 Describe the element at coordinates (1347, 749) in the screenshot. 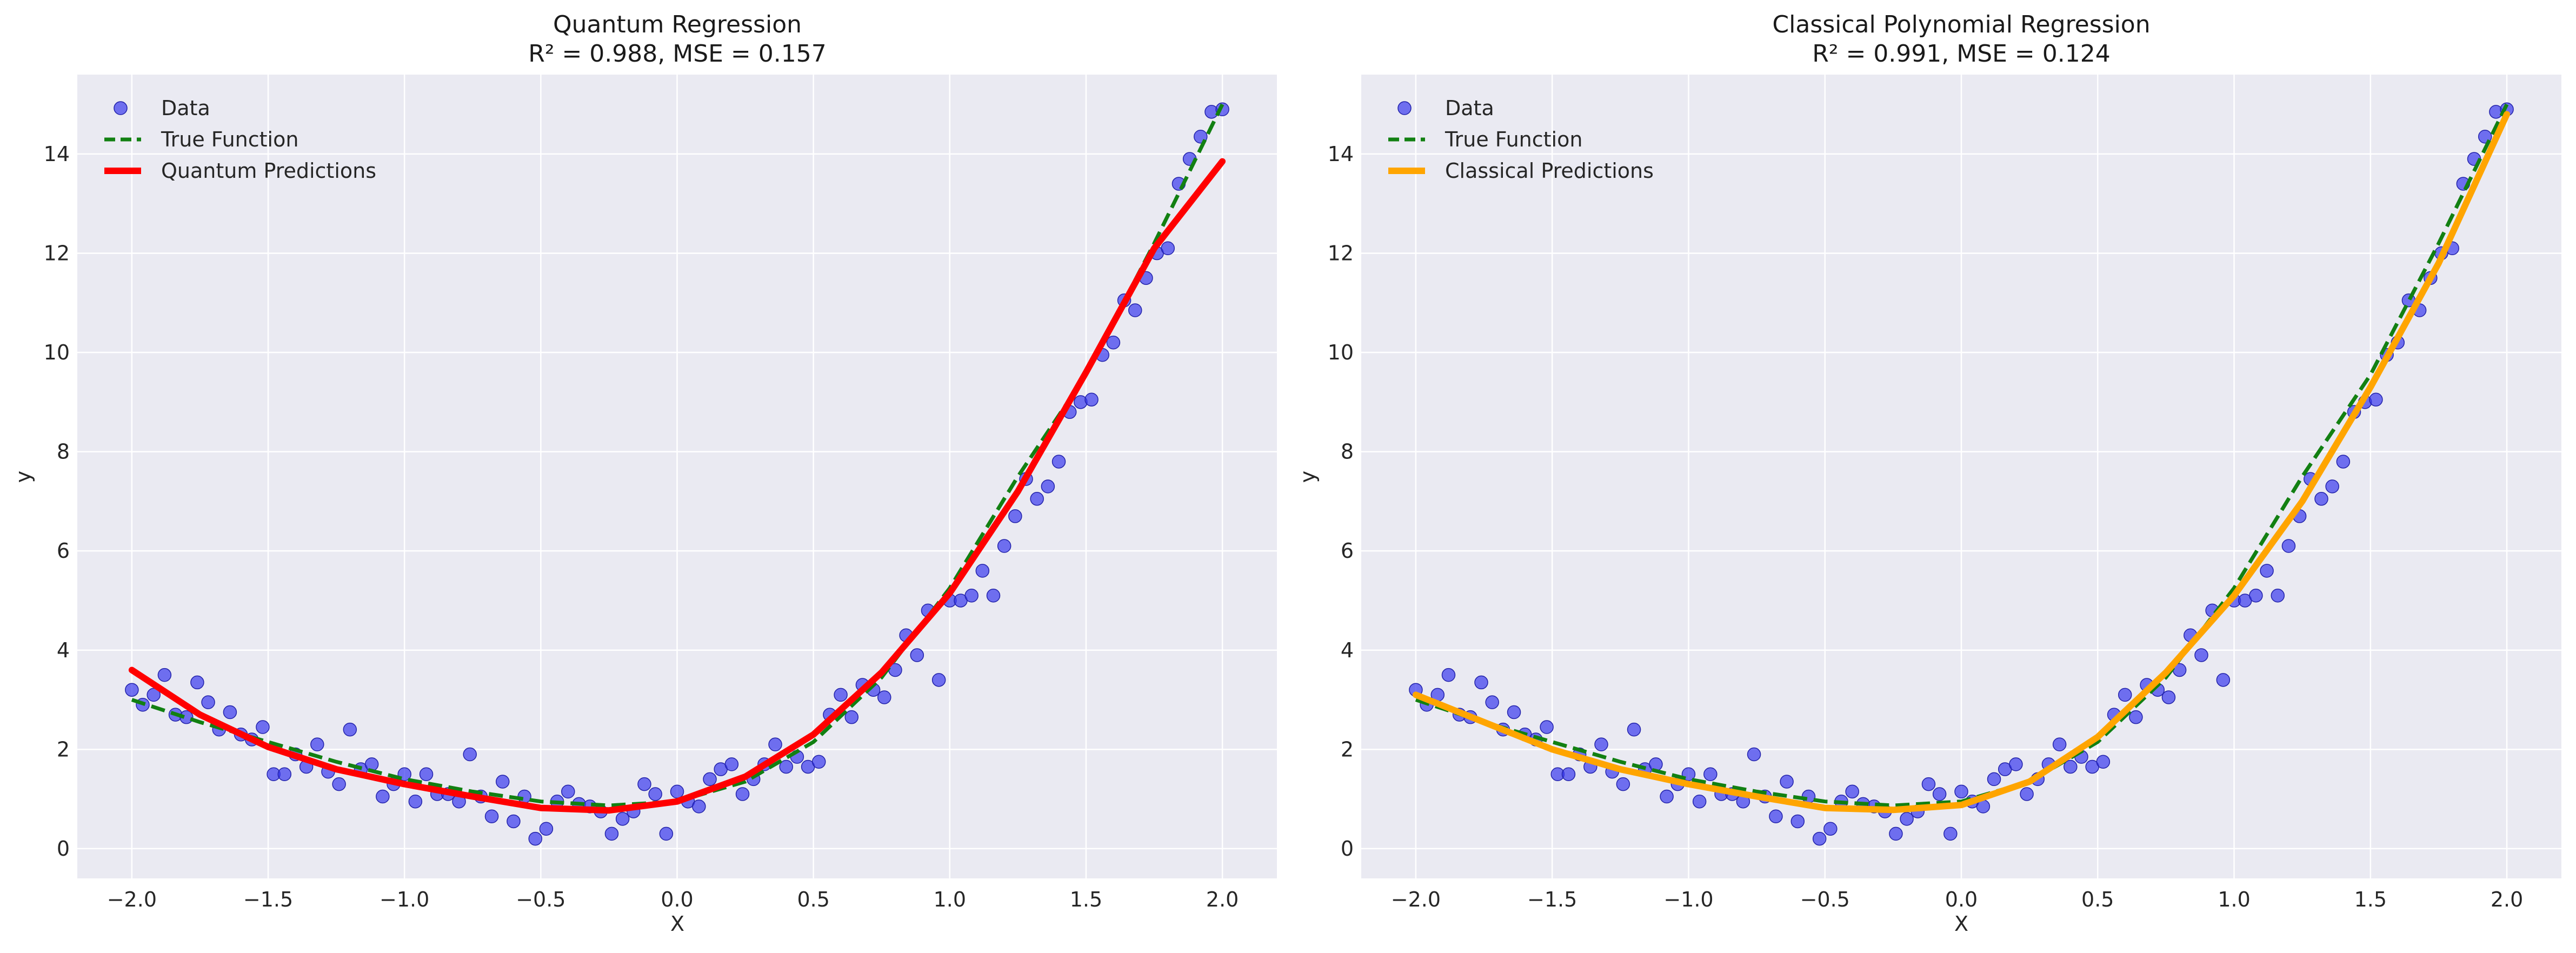

I see `y-tick-label: 2` at that location.